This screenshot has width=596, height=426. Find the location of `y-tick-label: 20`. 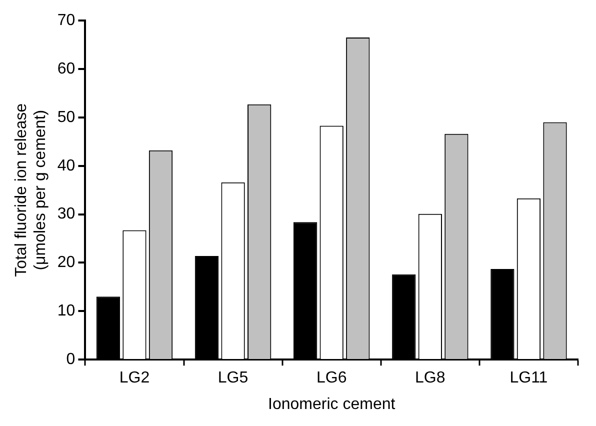

y-tick-label: 20 is located at coordinates (66, 263).